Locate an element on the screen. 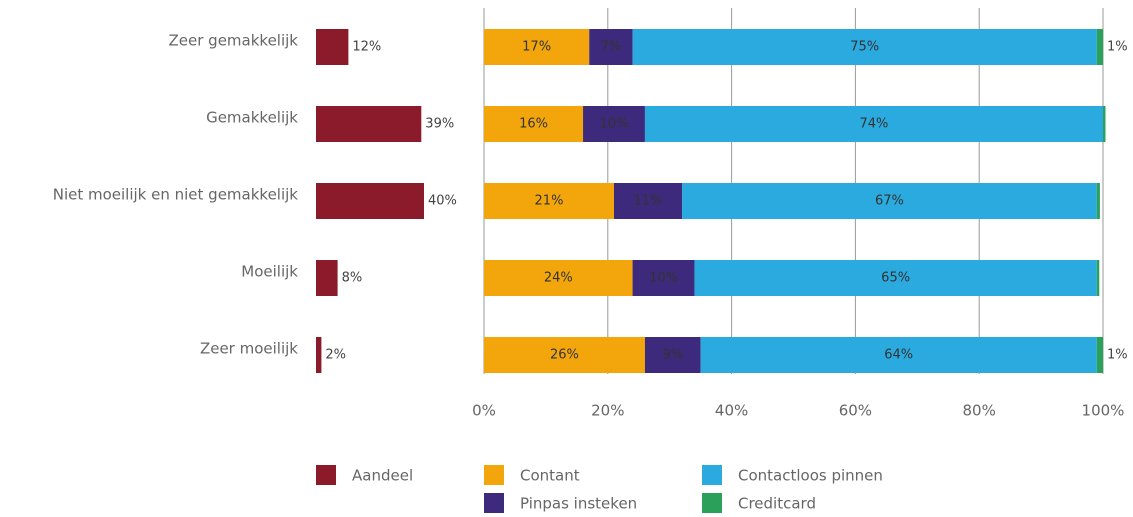 Image resolution: width=1133 pixels, height=517 pixels. value-label: 12% is located at coordinates (366, 47).